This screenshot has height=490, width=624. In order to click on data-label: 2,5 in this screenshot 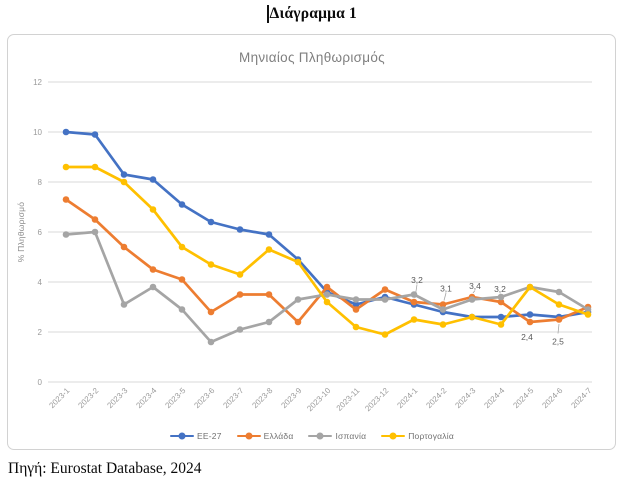, I will do `click(558, 342)`.